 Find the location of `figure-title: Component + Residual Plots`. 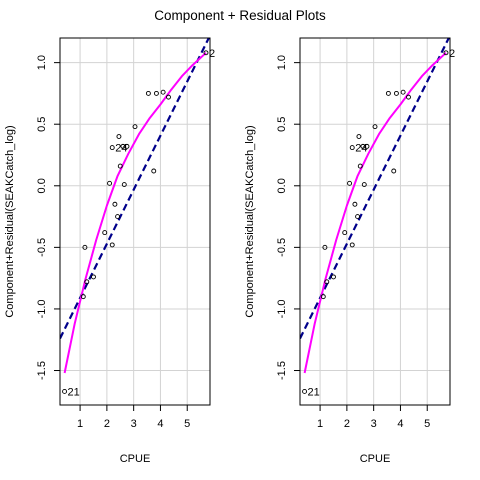

figure-title: Component + Residual Plots is located at coordinates (240, 15).